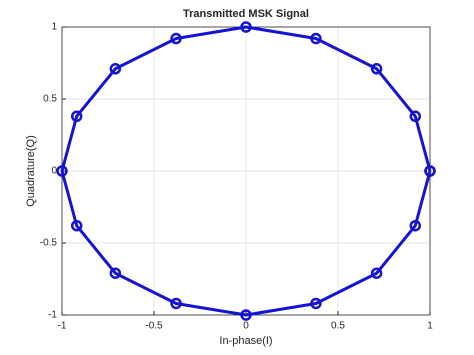  I want to click on y-tick-label: -0.5, so click(49, 243).